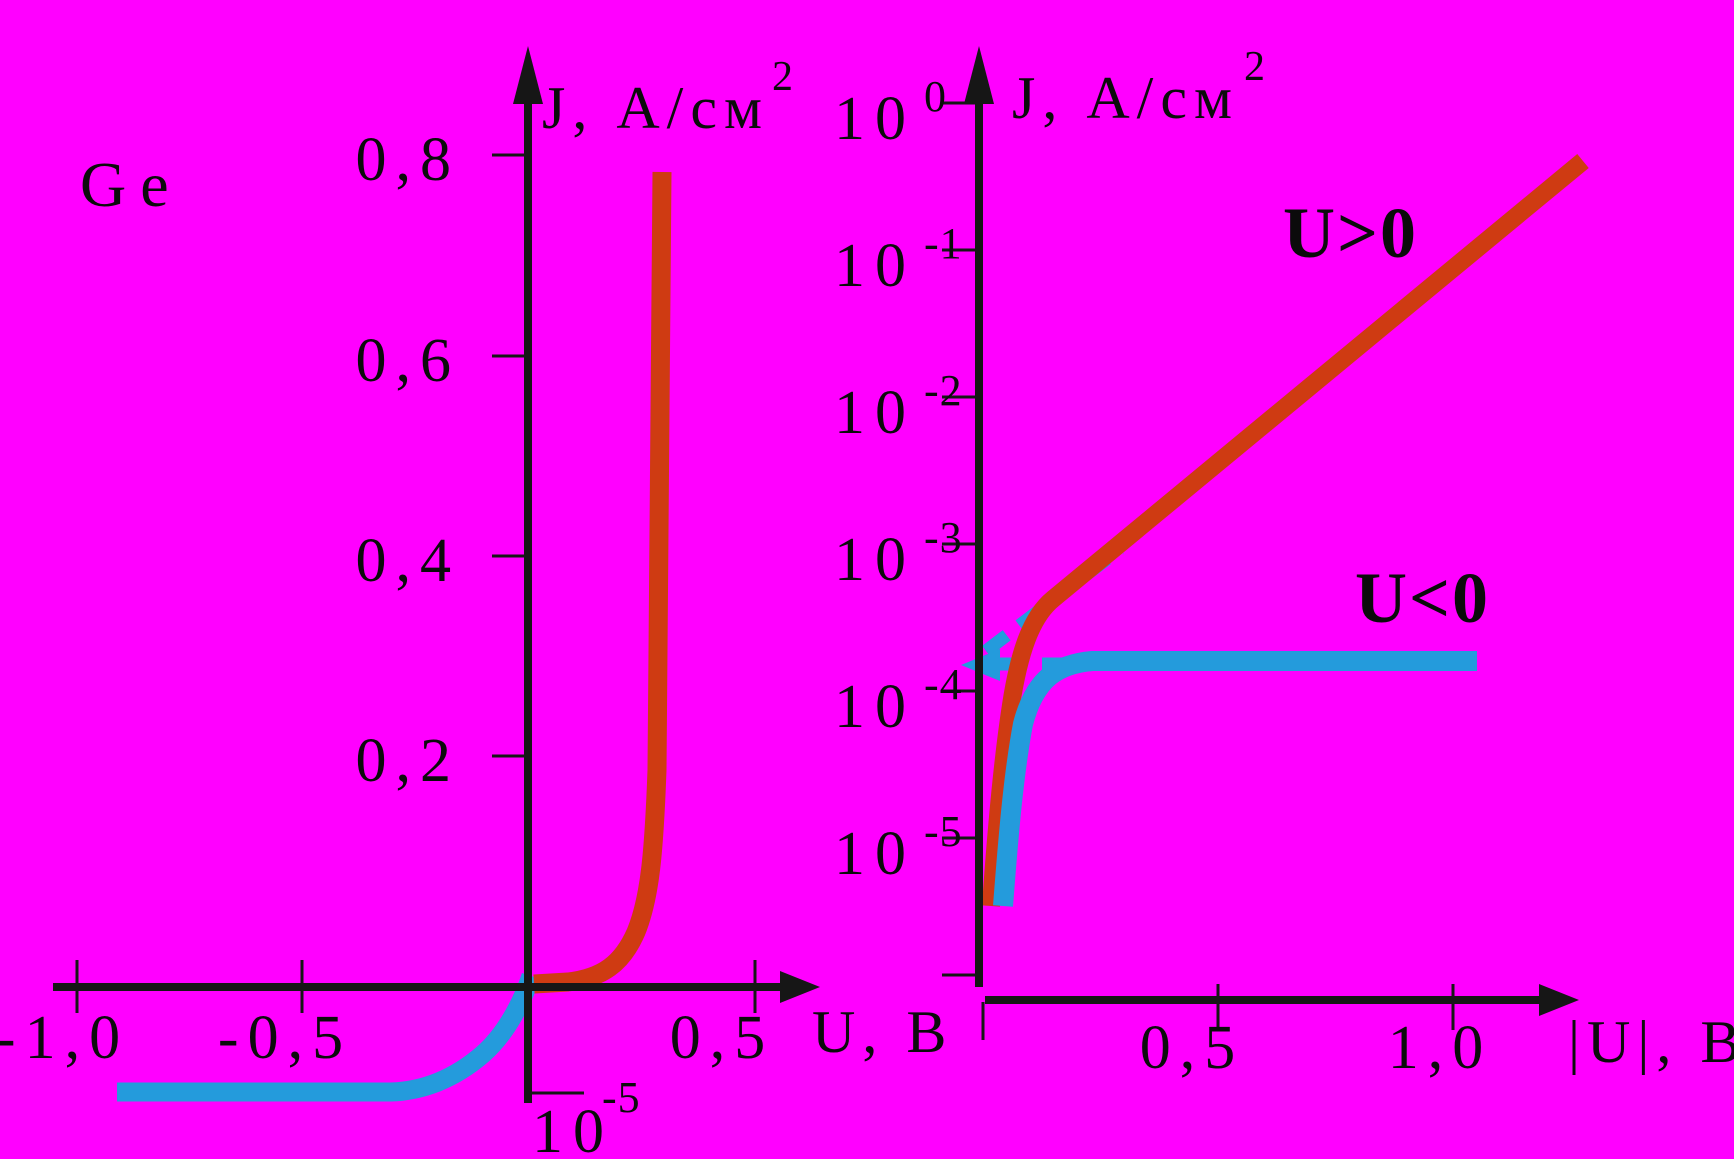 This screenshot has height=1159, width=1734. What do you see at coordinates (783, 77) in the screenshot?
I see `left-y-axis-title-sup: 2` at bounding box center [783, 77].